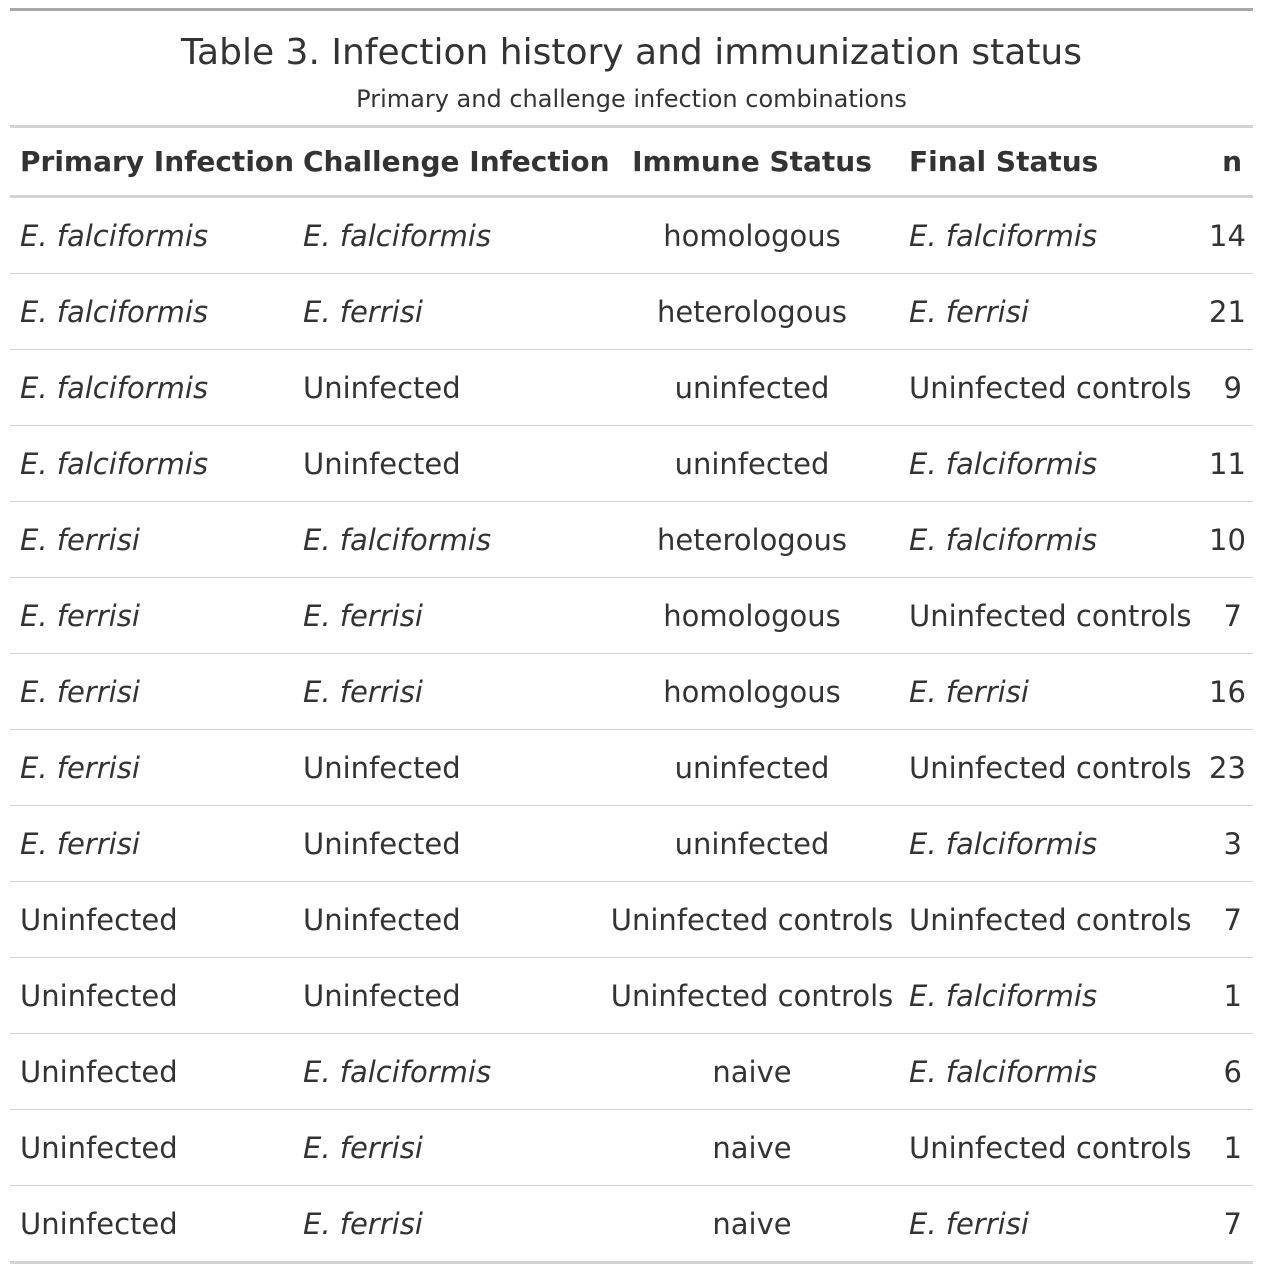 The width and height of the screenshot is (1262, 1280). I want to click on cell-n: 3, so click(1231, 843).